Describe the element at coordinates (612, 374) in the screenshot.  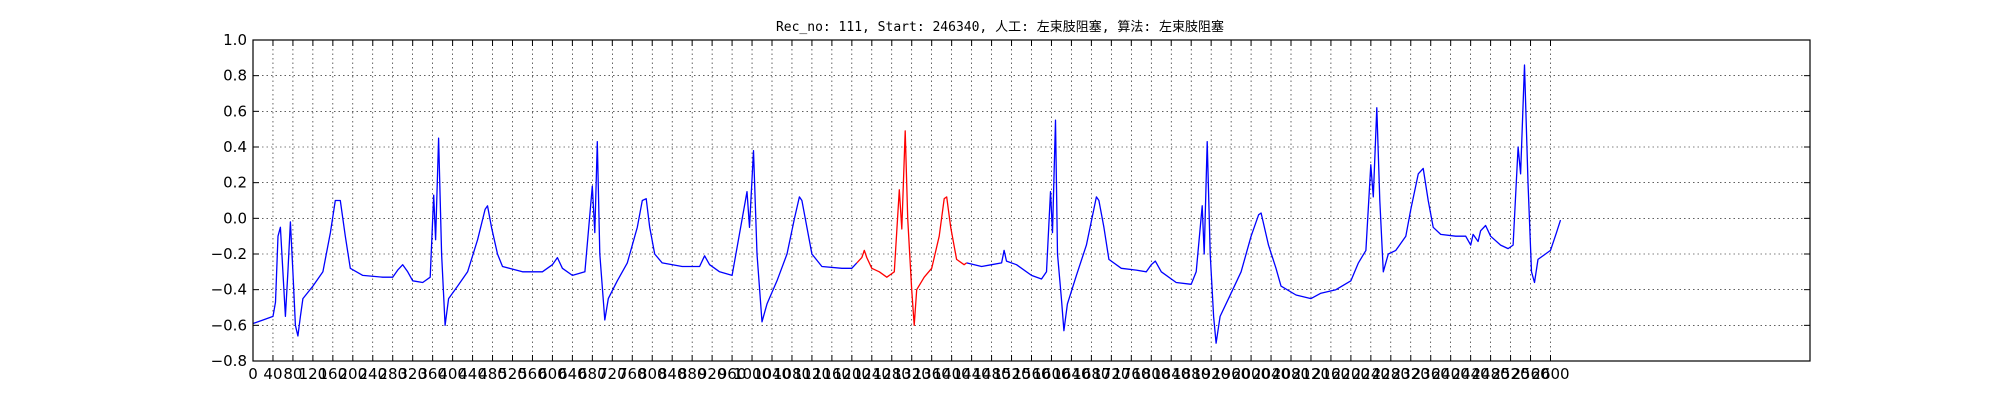
I see `x-tick-label: 720` at that location.